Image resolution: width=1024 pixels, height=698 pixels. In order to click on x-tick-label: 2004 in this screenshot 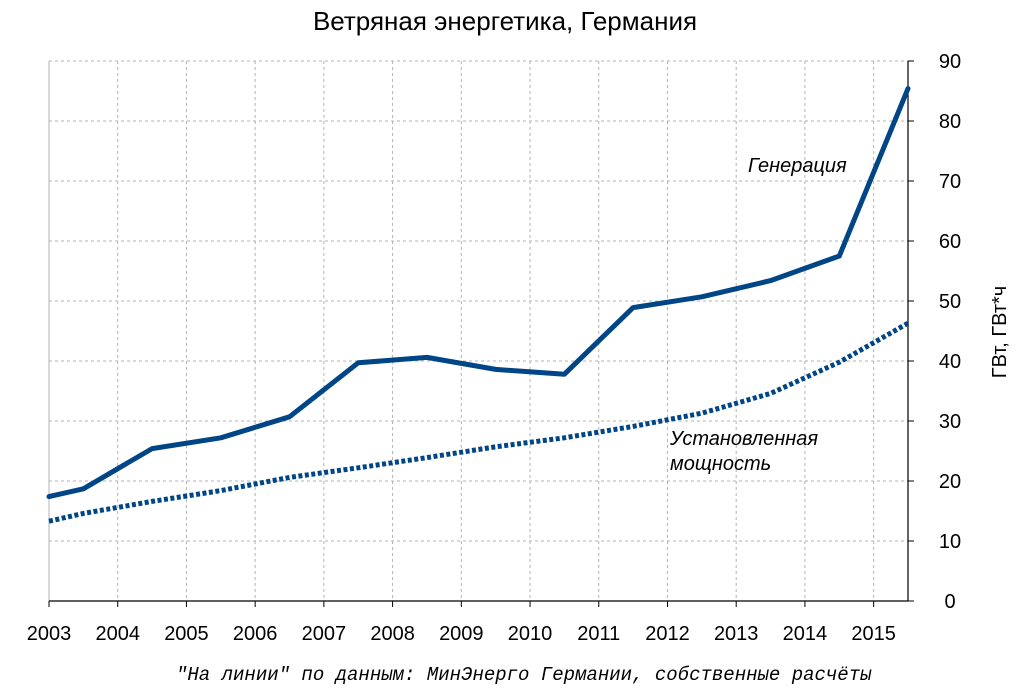, I will do `click(117, 634)`.